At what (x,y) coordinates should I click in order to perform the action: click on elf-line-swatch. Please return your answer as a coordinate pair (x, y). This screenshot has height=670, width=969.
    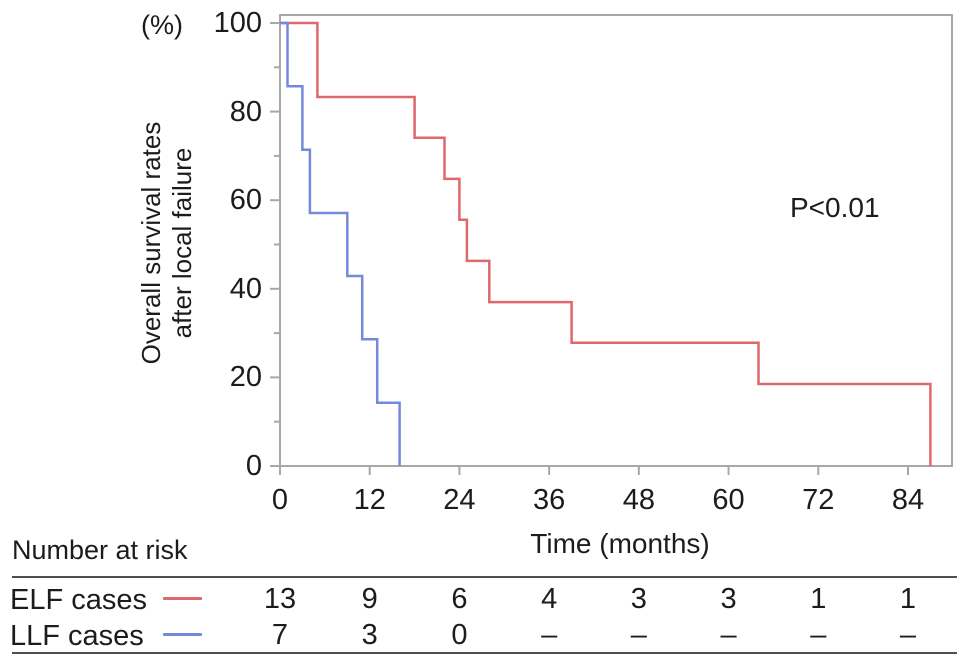
    Looking at the image, I should click on (182, 598).